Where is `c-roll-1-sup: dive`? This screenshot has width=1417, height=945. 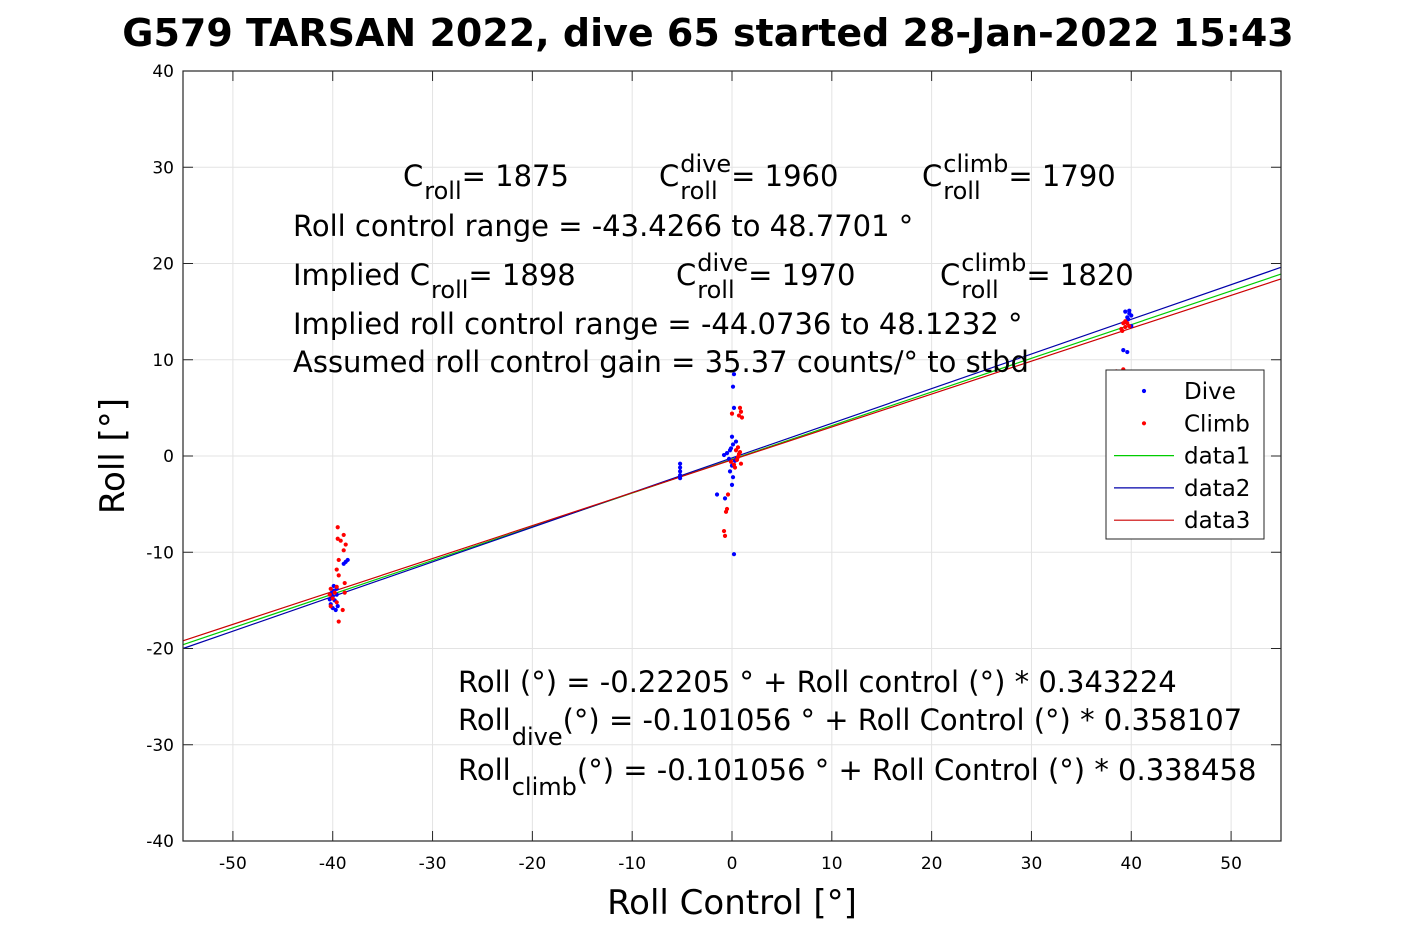
c-roll-1-sup: dive is located at coordinates (705, 164).